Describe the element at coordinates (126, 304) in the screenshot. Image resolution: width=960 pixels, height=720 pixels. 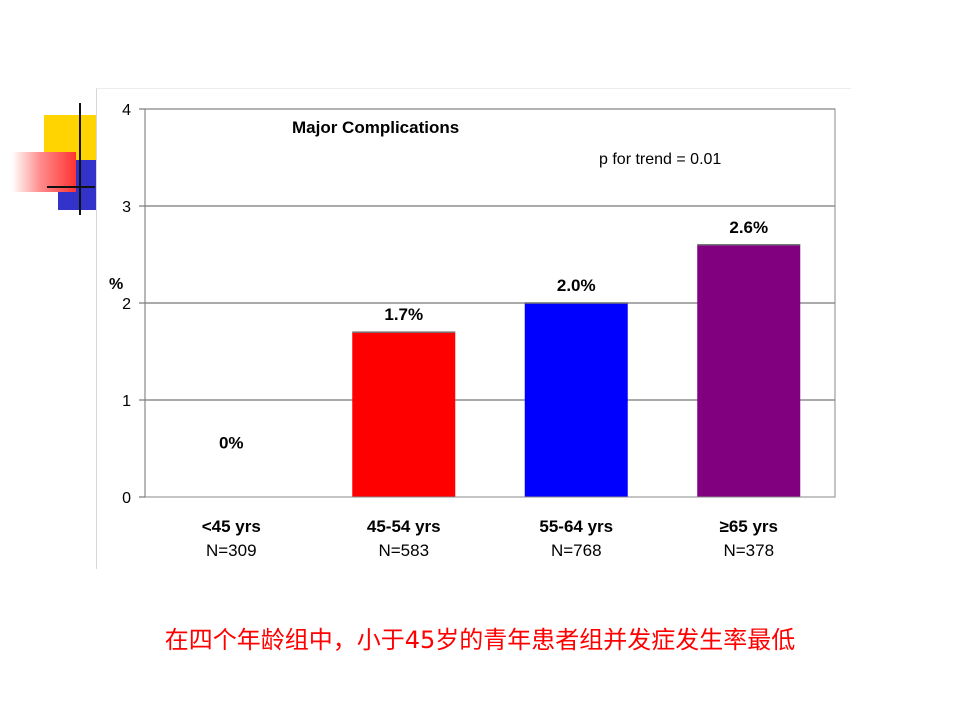
I see `y-tick-label: 2` at that location.